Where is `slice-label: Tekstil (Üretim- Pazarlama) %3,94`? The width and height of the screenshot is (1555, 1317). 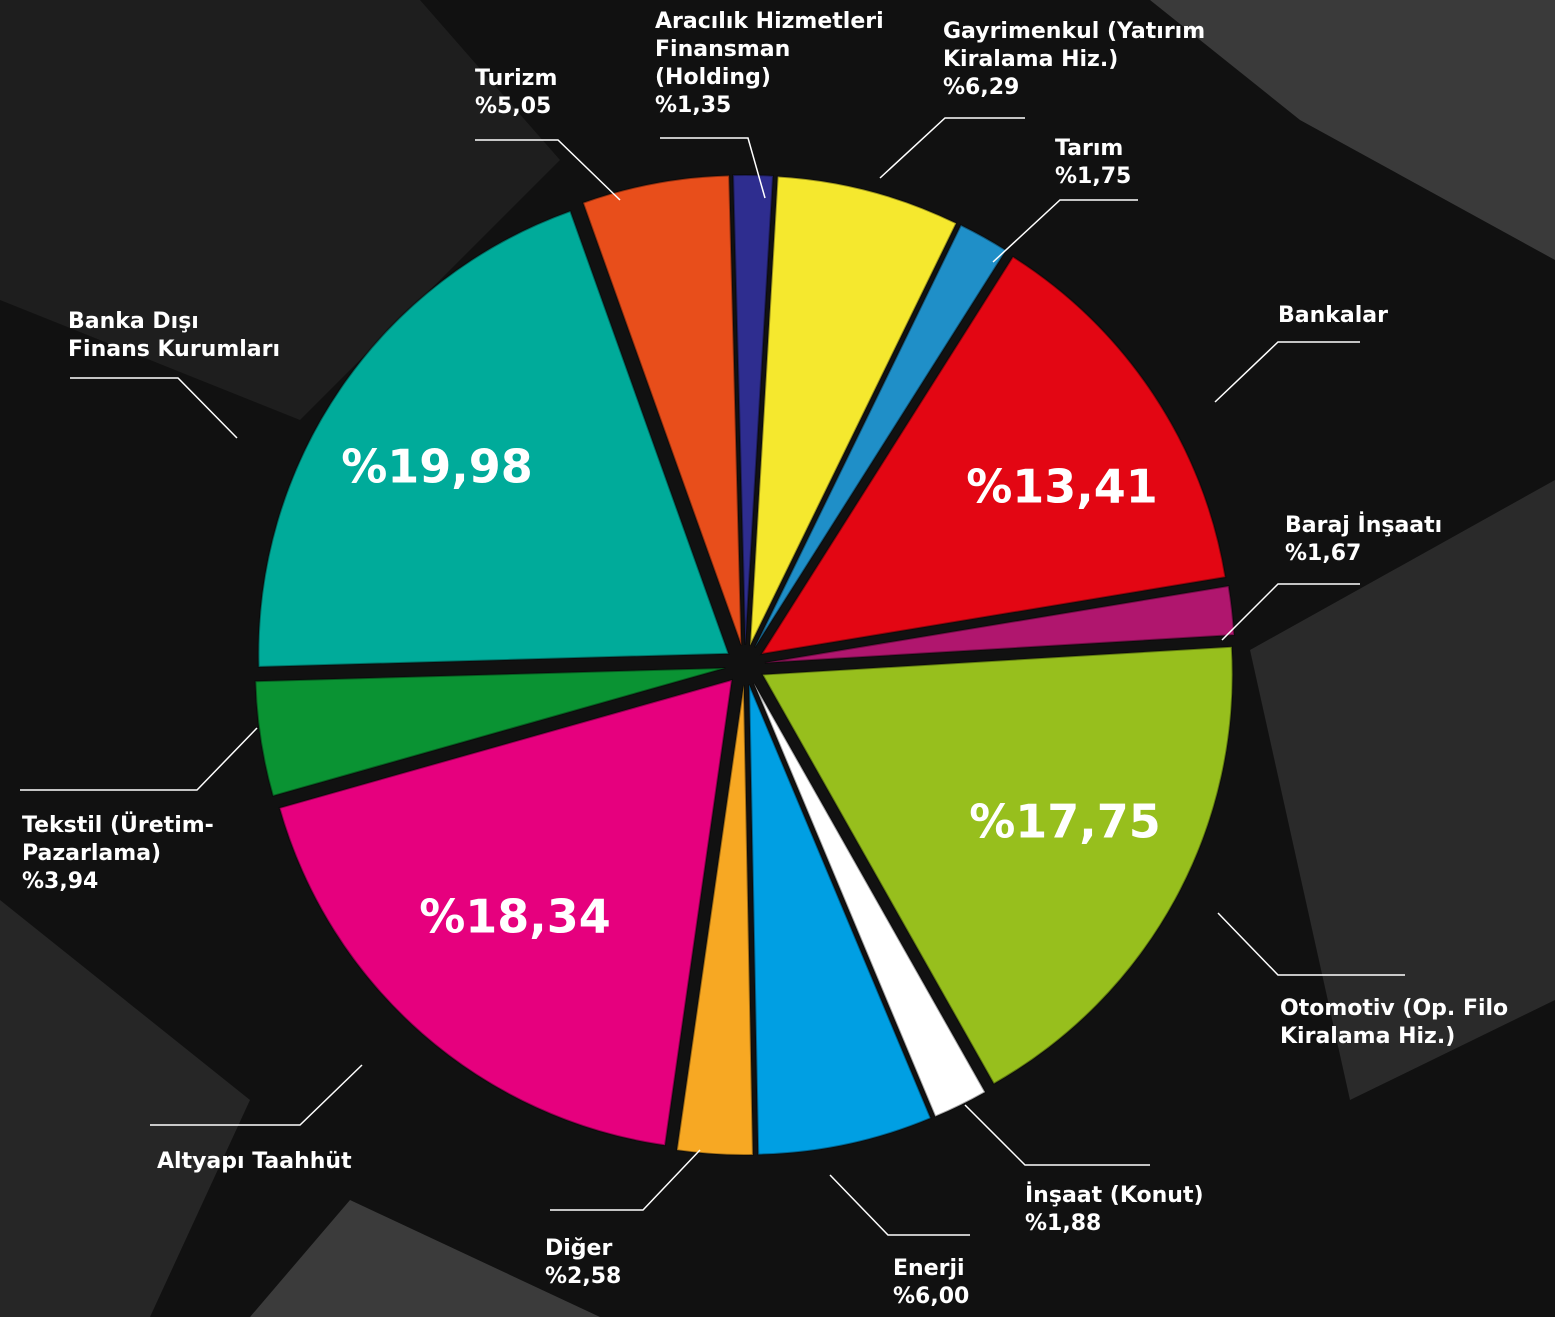
slice-label: Tekstil (Üretim- Pazarlama) %3,94 is located at coordinates (118, 854).